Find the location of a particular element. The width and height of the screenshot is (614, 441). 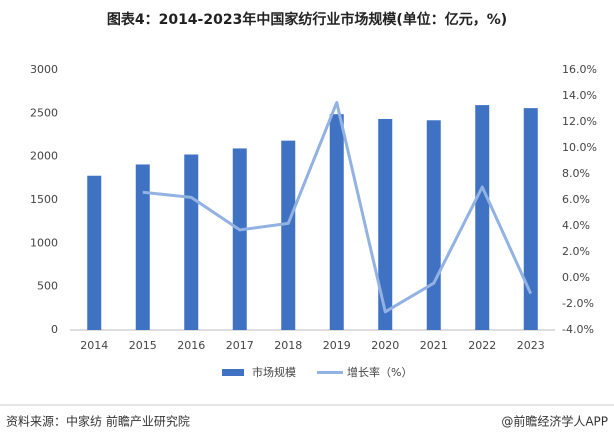

y-tick-label: 3000 is located at coordinates (44, 69).